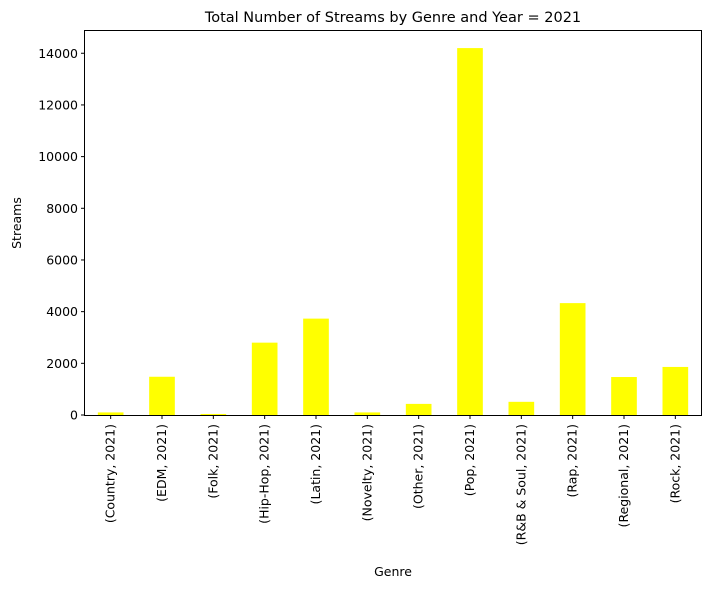 The width and height of the screenshot is (713, 589). I want to click on y-tick-label: 0, so click(74, 415).